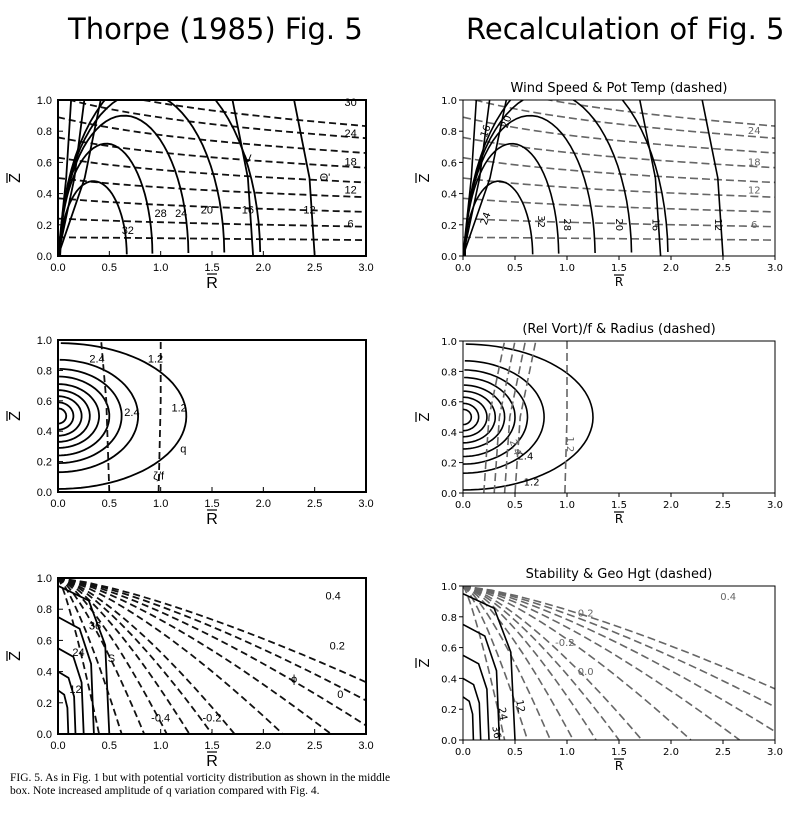 The width and height of the screenshot is (806, 830). I want to click on annotation-label: q, so click(183, 449).